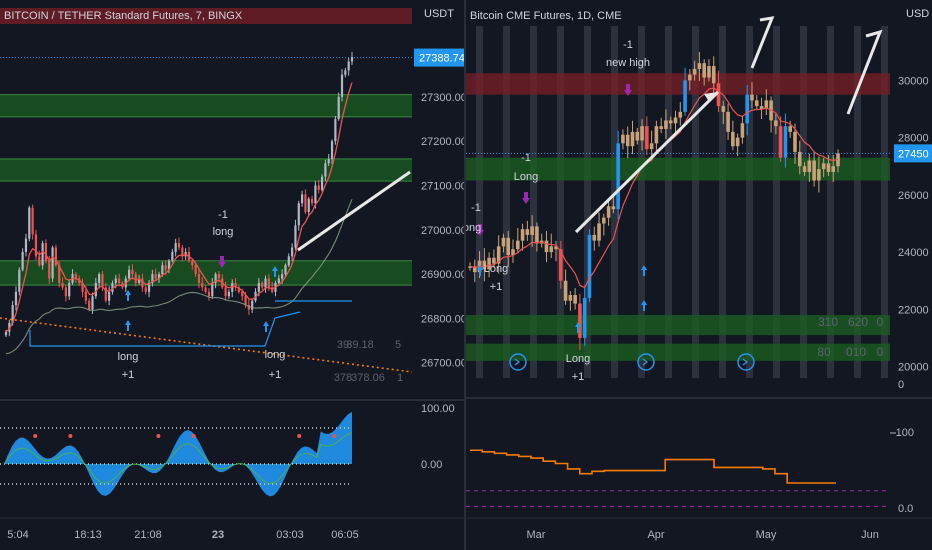 This screenshot has height=550, width=932. I want to click on time-axis-tick-label: Mar, so click(536, 535).